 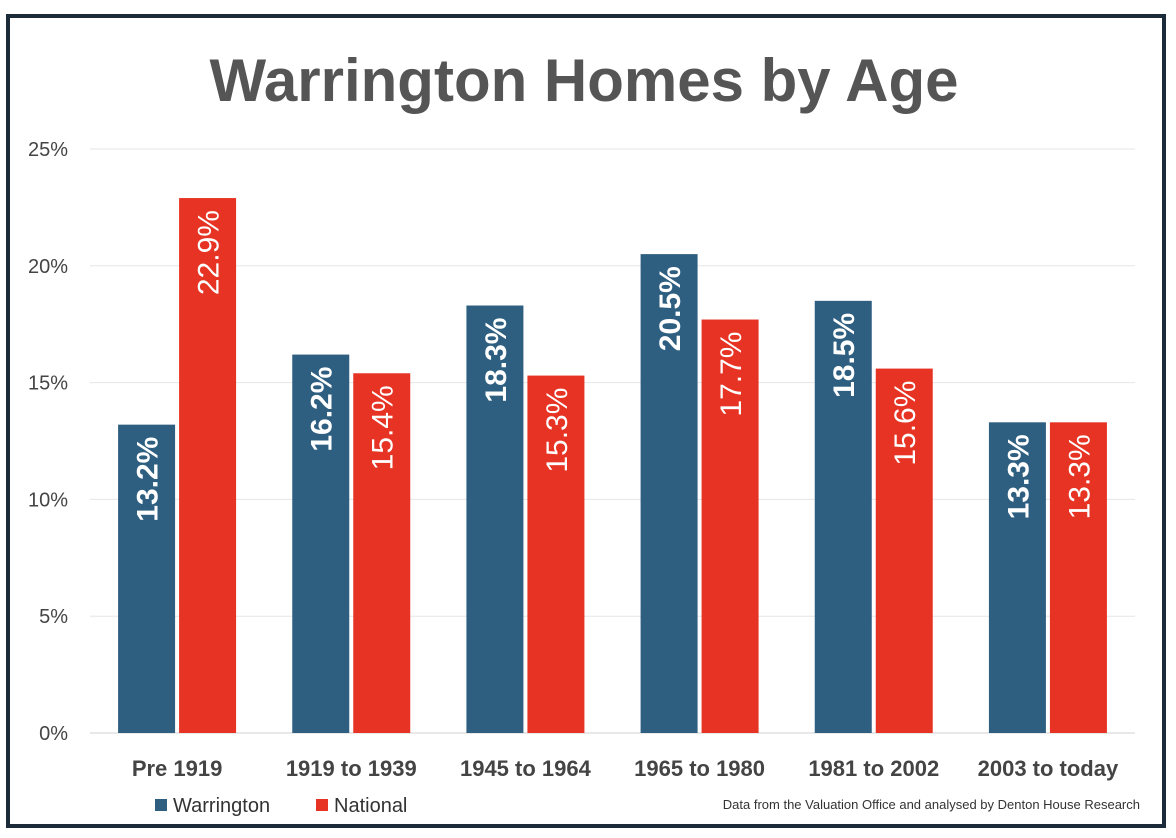 What do you see at coordinates (670, 308) in the screenshot?
I see `data-label: 20.5%` at bounding box center [670, 308].